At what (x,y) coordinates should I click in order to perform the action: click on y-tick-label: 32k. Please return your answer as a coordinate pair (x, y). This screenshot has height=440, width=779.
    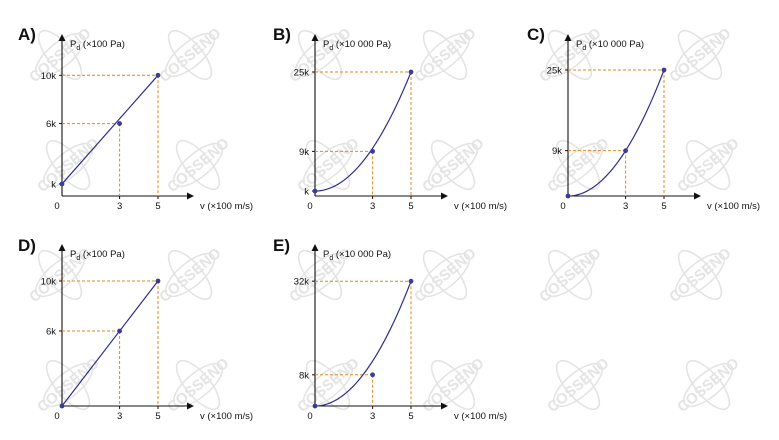
    Looking at the image, I should click on (302, 282).